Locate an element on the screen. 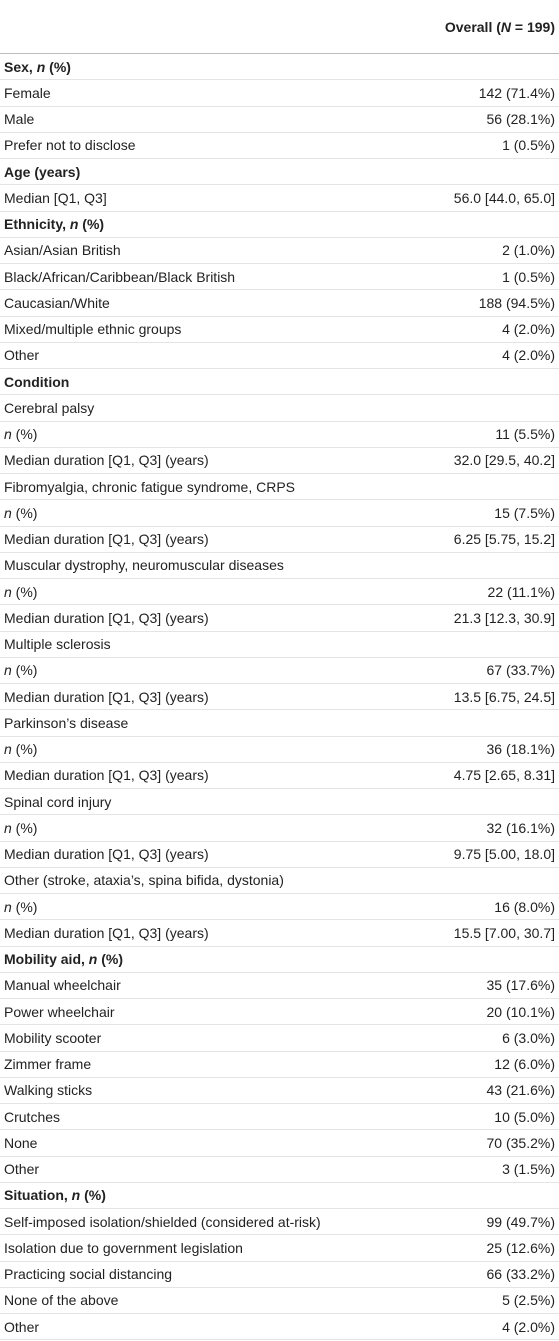 This screenshot has width=559, height=1341. section-row: Condition is located at coordinates (279, 382).